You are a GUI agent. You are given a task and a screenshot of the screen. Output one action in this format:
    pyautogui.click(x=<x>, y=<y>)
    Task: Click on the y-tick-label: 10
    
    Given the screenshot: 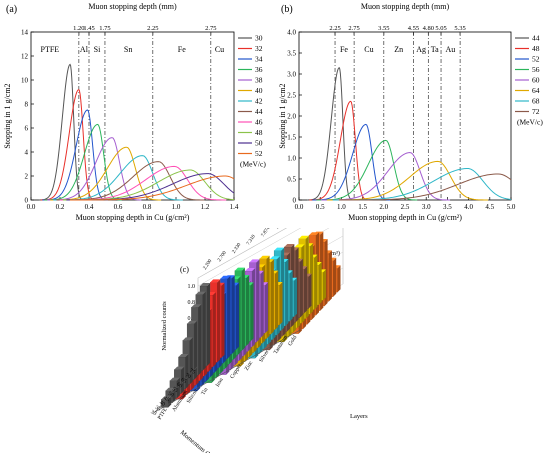 What is the action you would take?
    pyautogui.click(x=25, y=81)
    